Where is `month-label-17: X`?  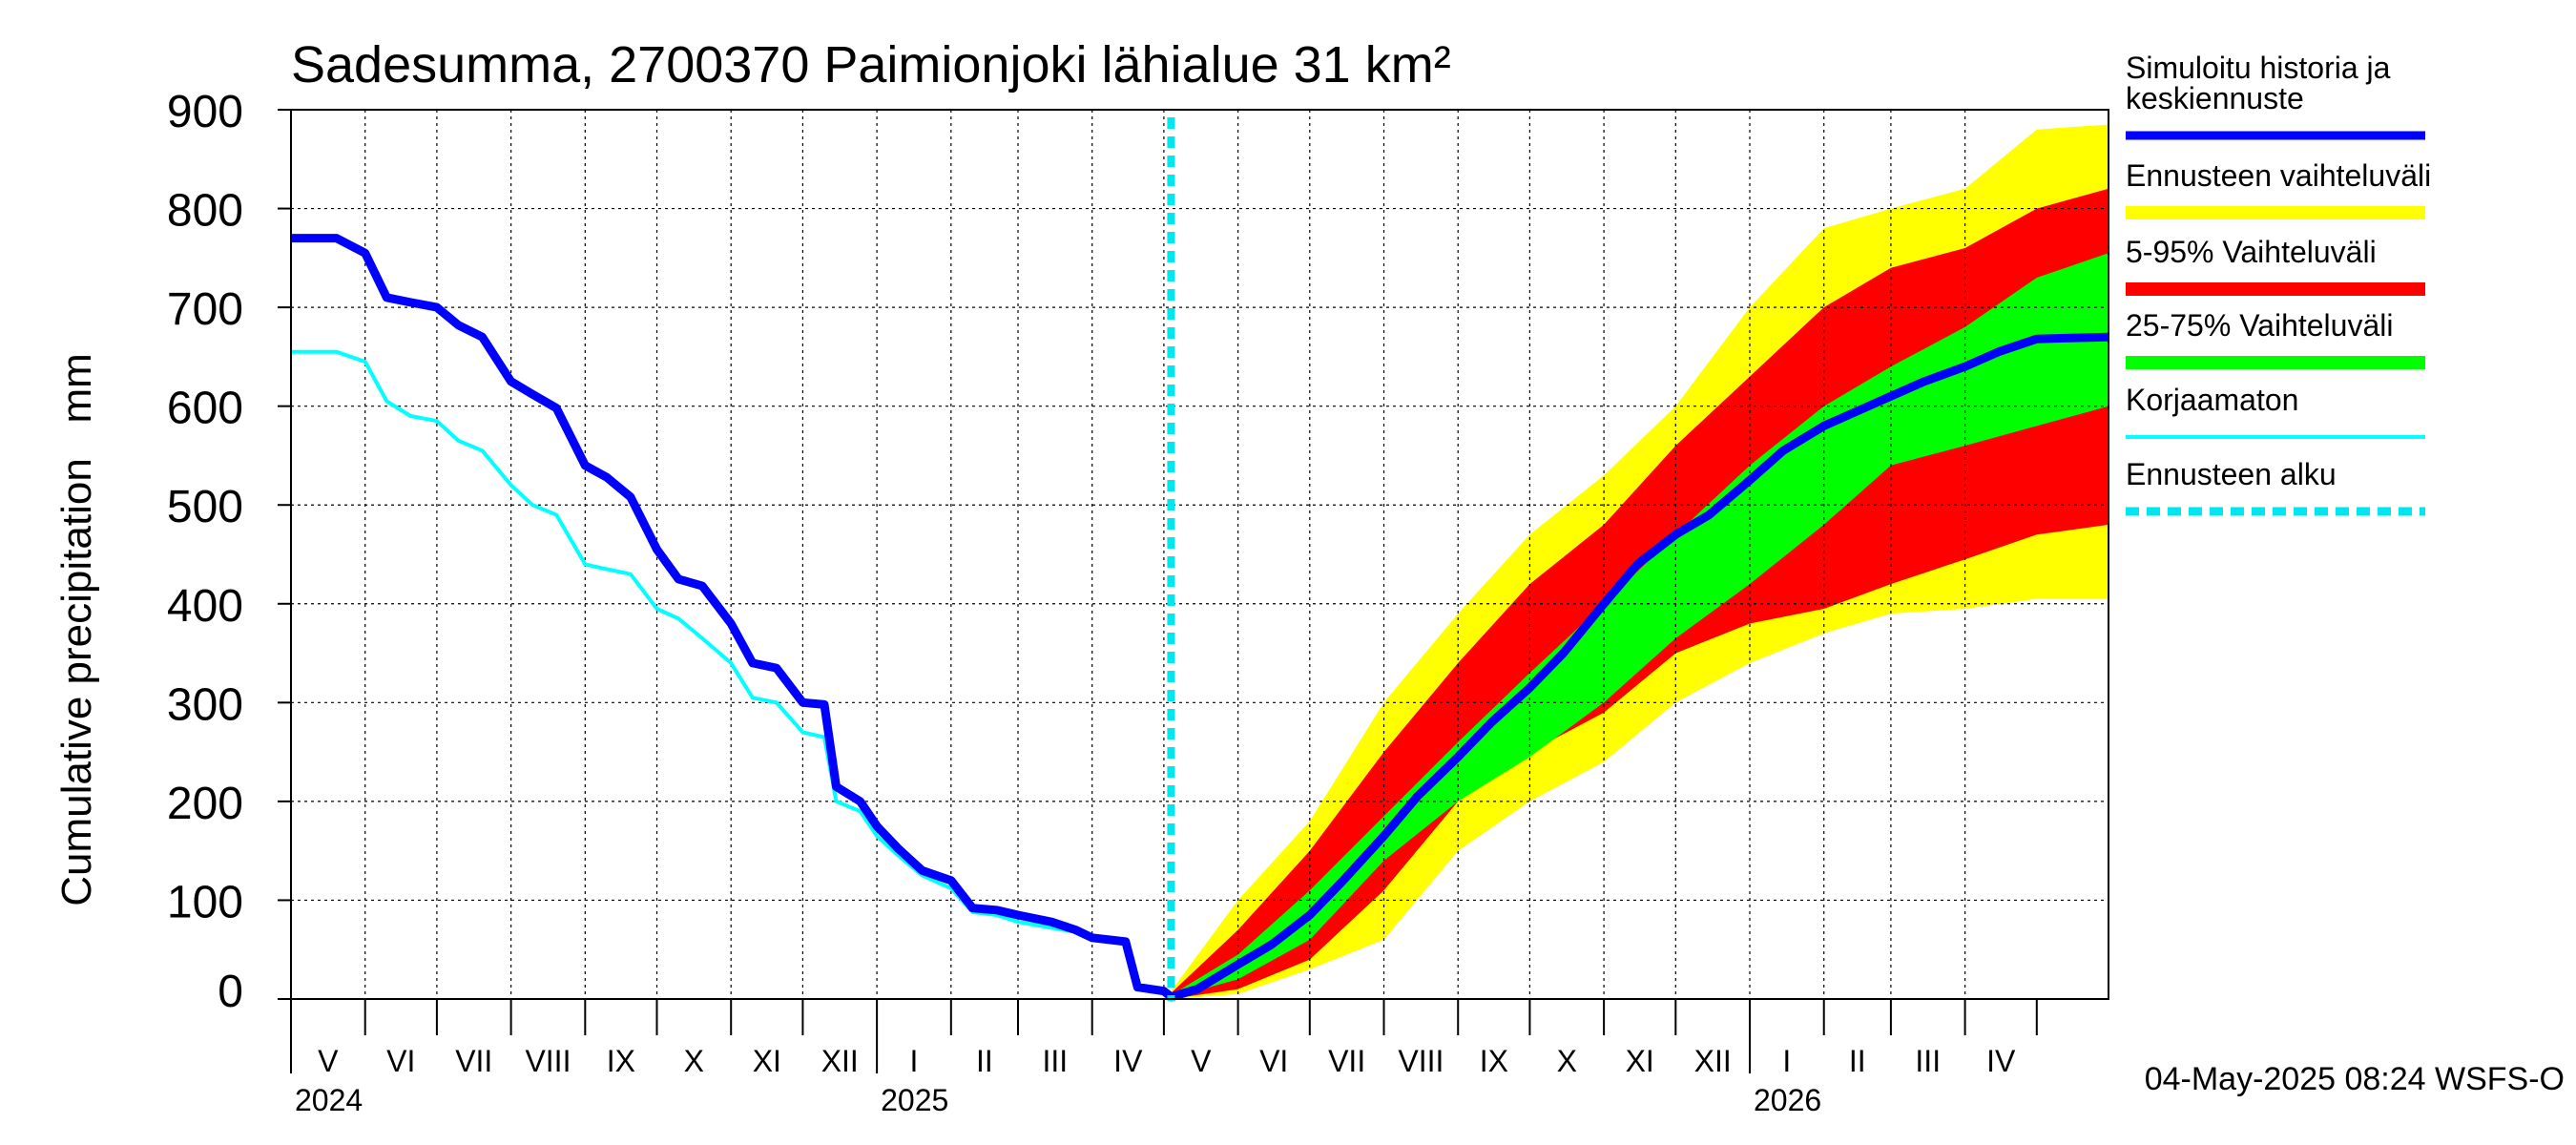
month-label-17: X is located at coordinates (1567, 1061).